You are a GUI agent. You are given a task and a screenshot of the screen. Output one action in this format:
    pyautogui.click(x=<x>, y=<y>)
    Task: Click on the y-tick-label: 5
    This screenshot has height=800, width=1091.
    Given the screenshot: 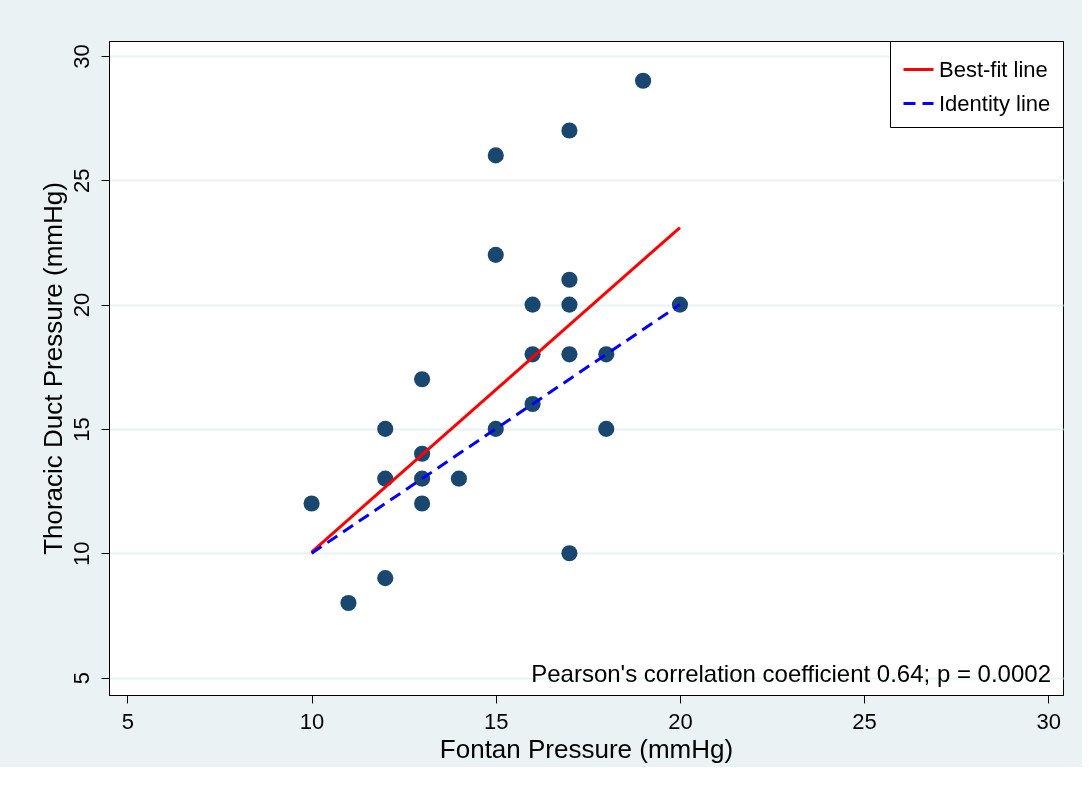 What is the action you would take?
    pyautogui.click(x=81, y=678)
    